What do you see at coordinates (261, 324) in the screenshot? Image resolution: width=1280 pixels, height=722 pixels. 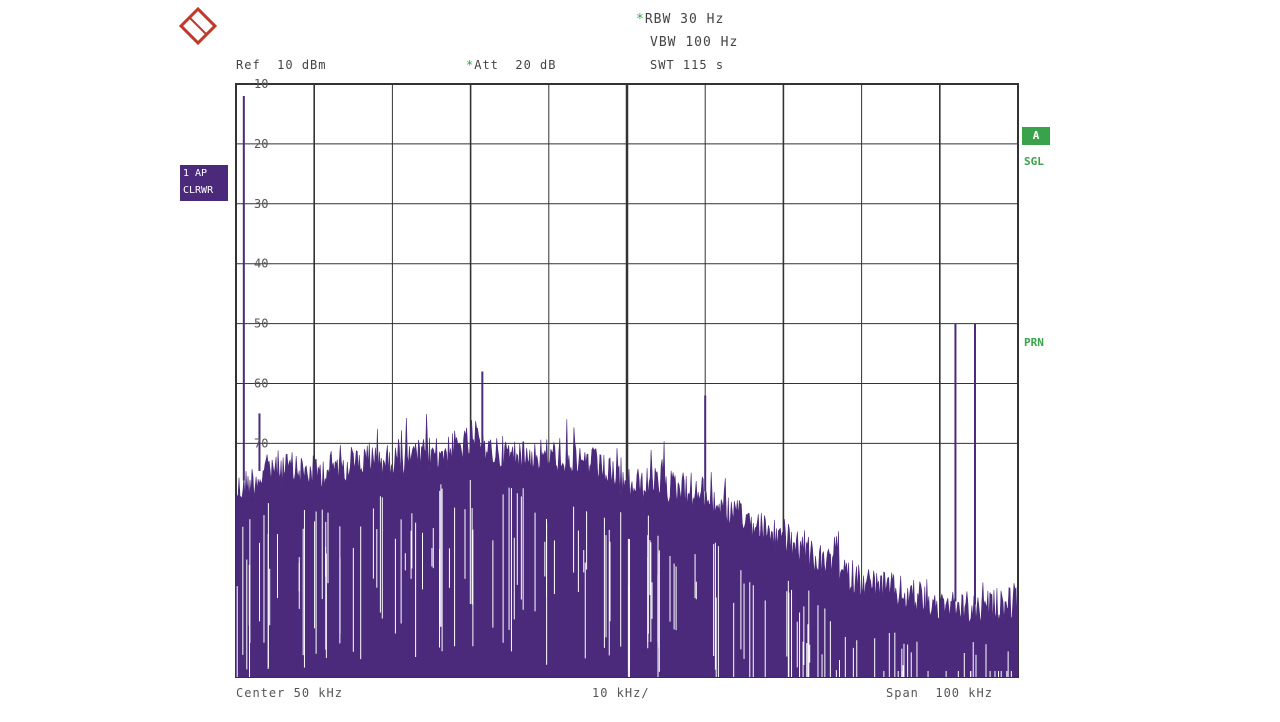 I see `y-tick-label: 50` at bounding box center [261, 324].